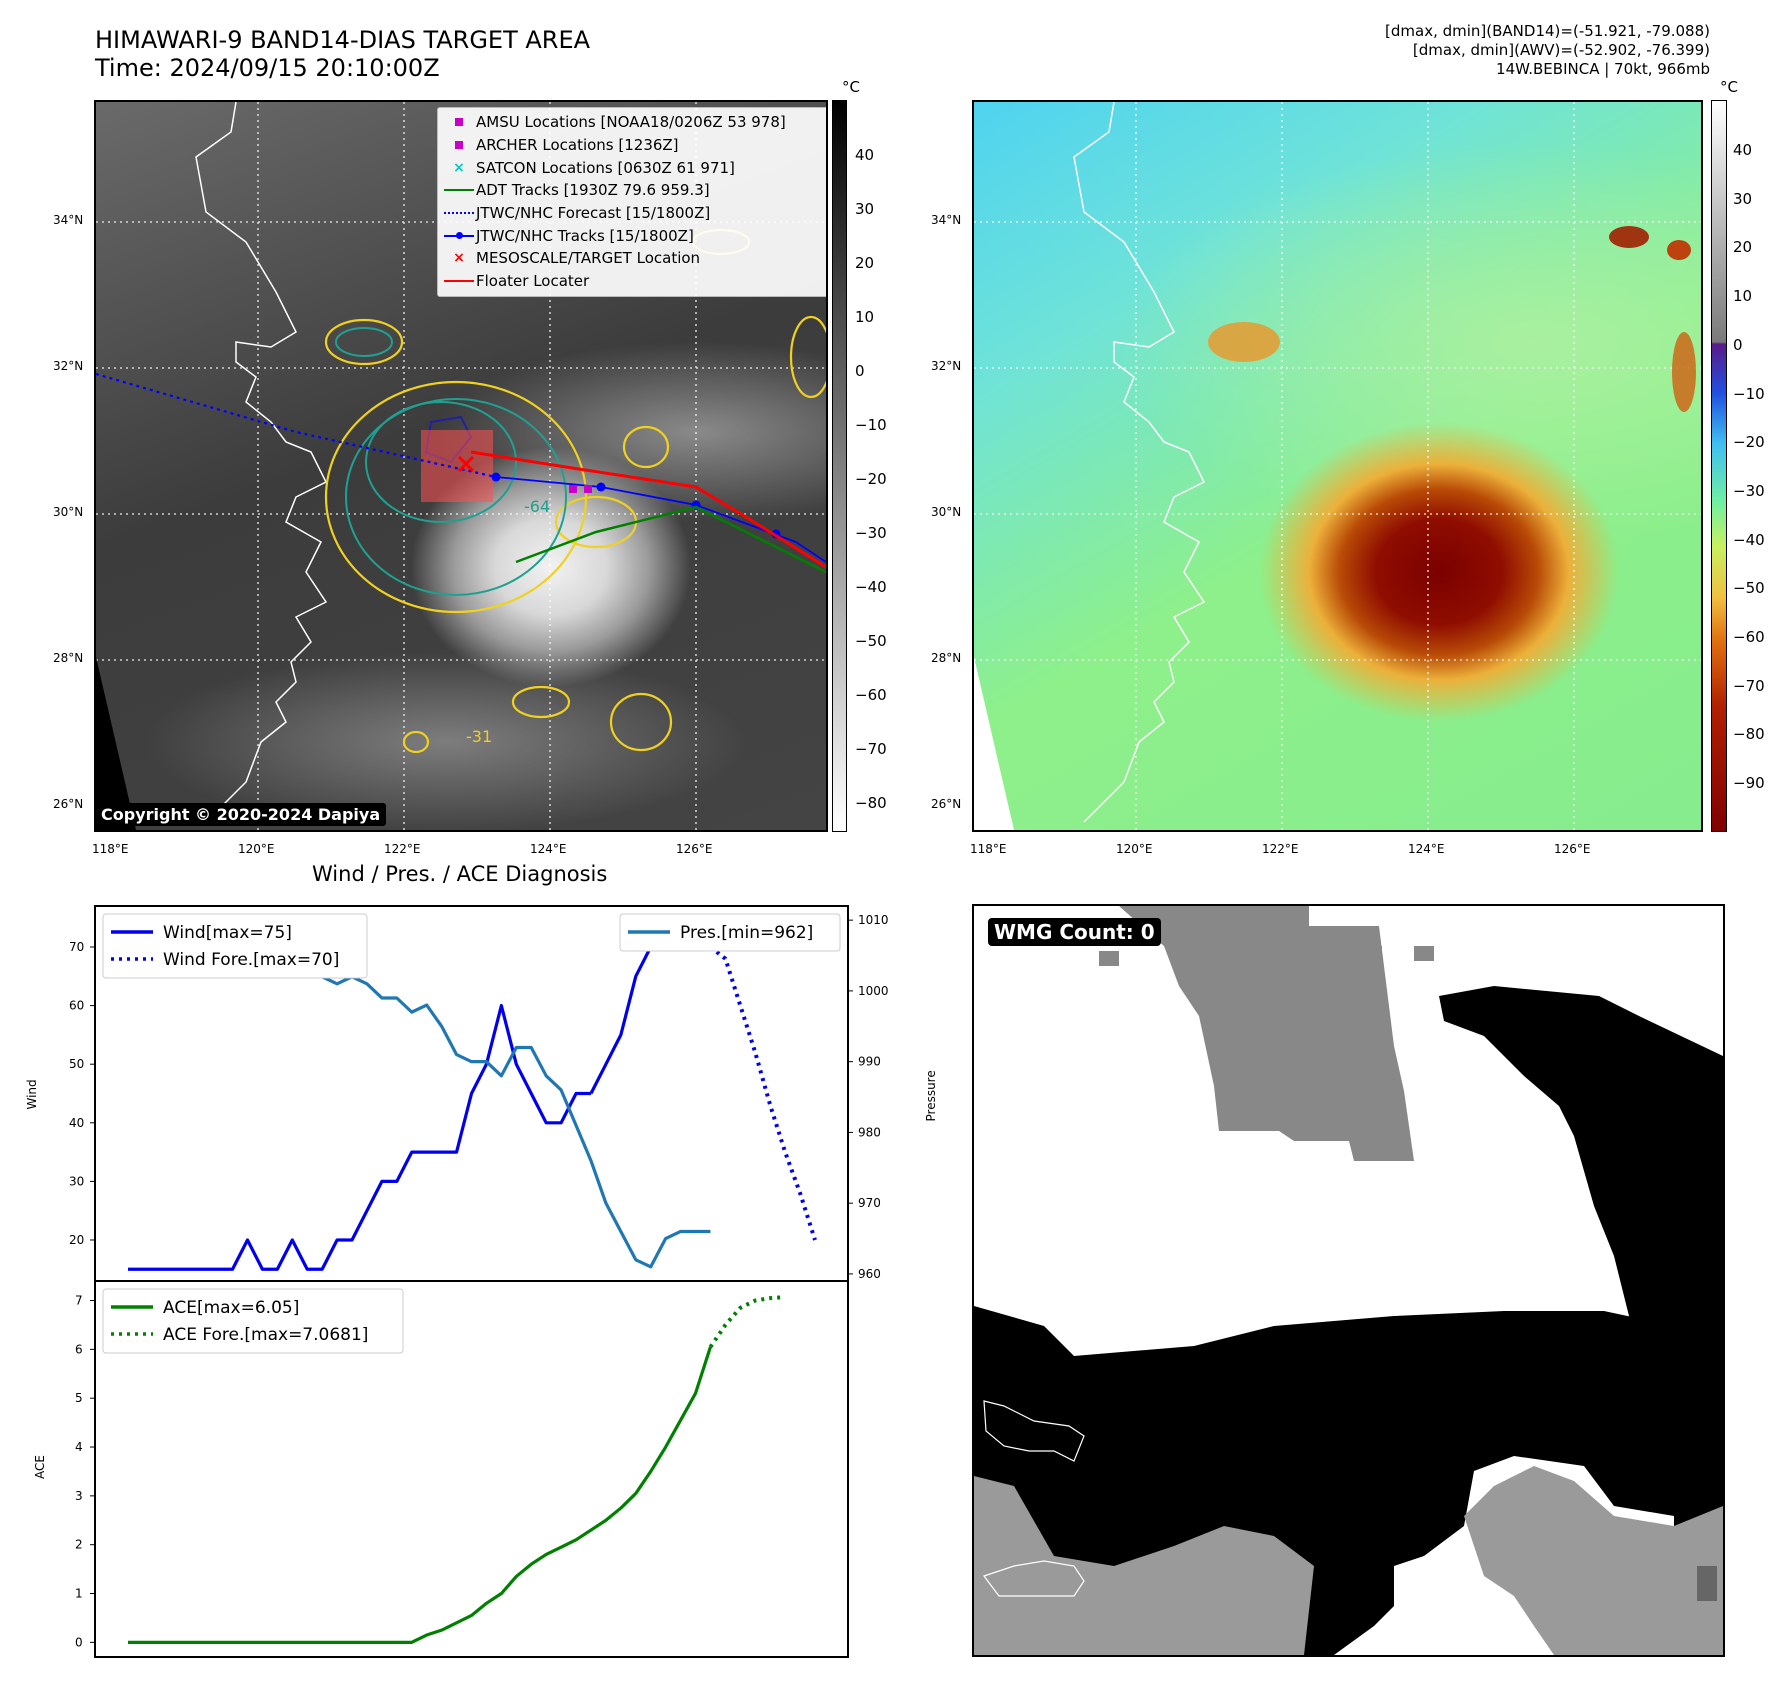 This screenshot has height=1690, width=1788. What do you see at coordinates (634, 281) in the screenshot?
I see `legend-item-floater: Floater Locater` at bounding box center [634, 281].